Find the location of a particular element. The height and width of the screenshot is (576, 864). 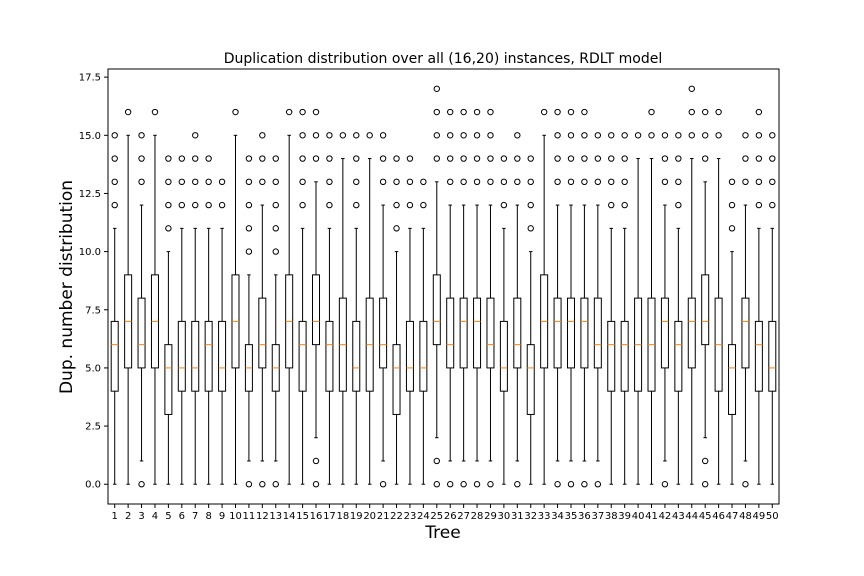

x-tick-label: 37 is located at coordinates (597, 516).